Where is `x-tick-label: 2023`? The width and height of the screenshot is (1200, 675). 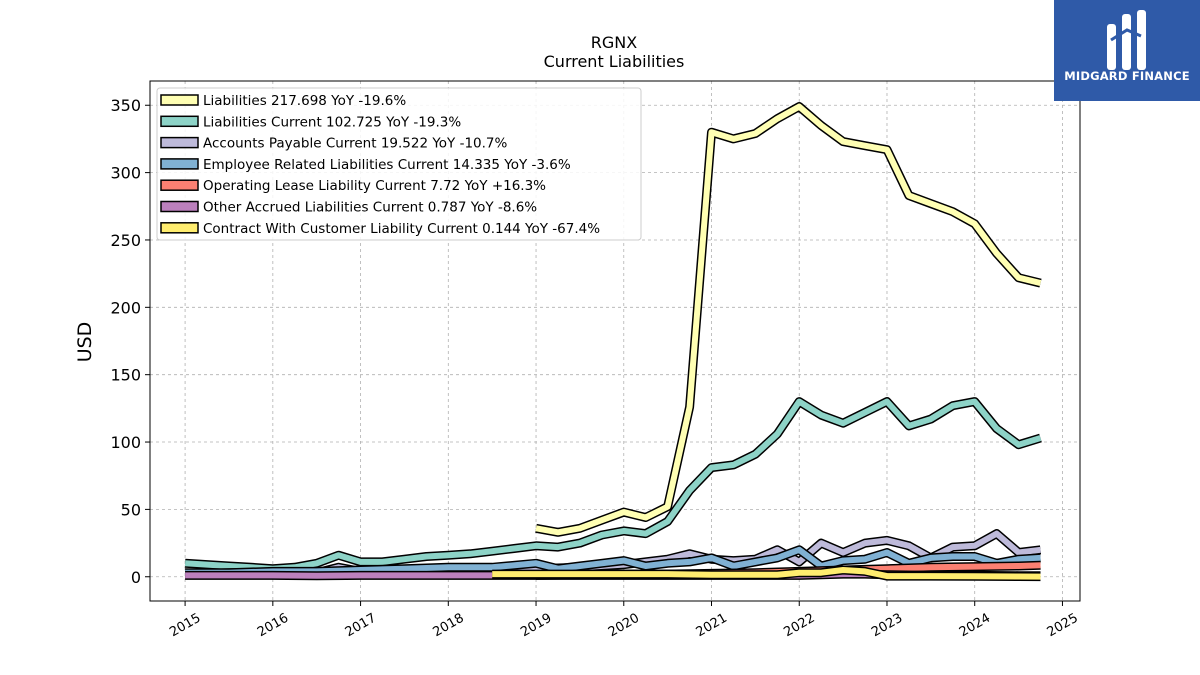 x-tick-label: 2023 is located at coordinates (887, 626).